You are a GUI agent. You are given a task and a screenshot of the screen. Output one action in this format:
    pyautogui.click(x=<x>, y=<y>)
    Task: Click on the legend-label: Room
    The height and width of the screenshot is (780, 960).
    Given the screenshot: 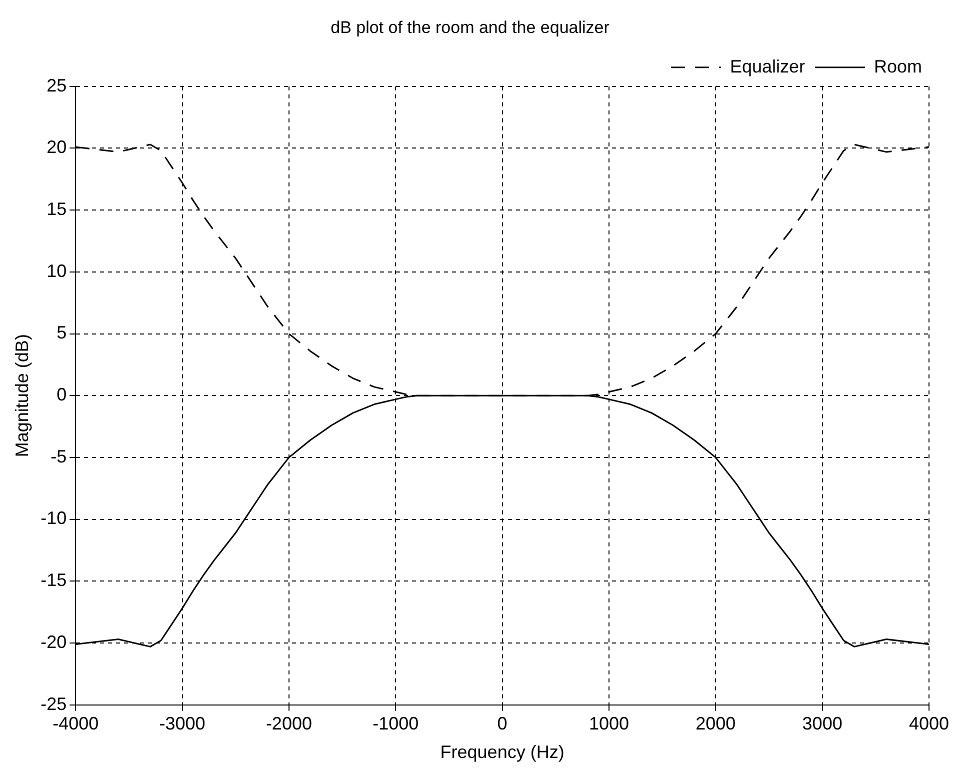 What is the action you would take?
    pyautogui.click(x=898, y=66)
    